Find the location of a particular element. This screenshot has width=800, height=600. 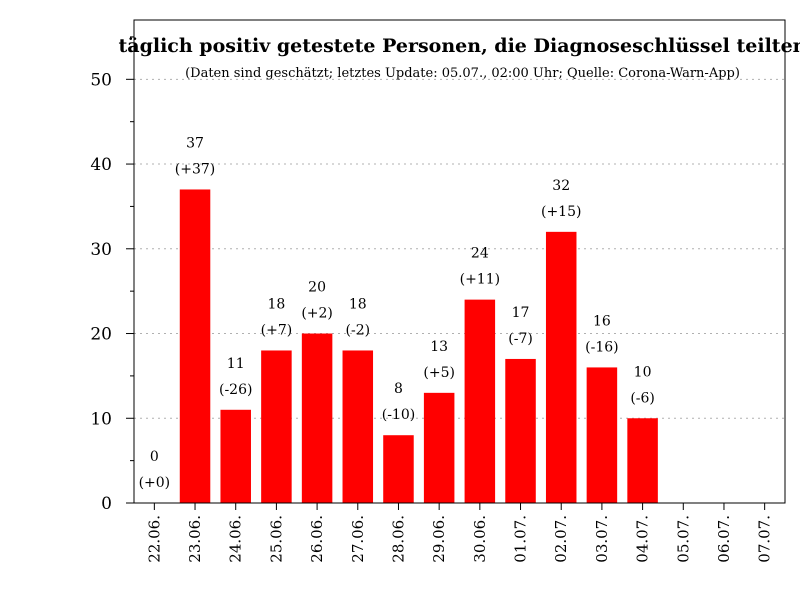

bar-change-label: (+7) is located at coordinates (277, 330).